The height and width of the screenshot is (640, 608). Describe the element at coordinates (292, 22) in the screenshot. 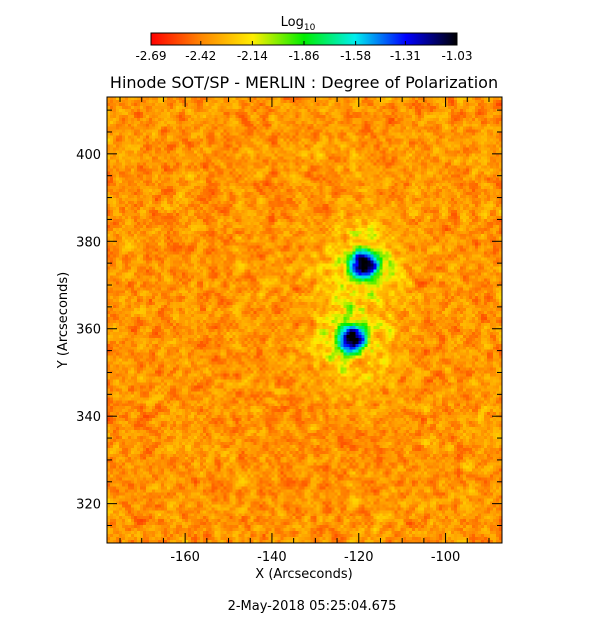

I see `colorbar-label-base: Log` at that location.